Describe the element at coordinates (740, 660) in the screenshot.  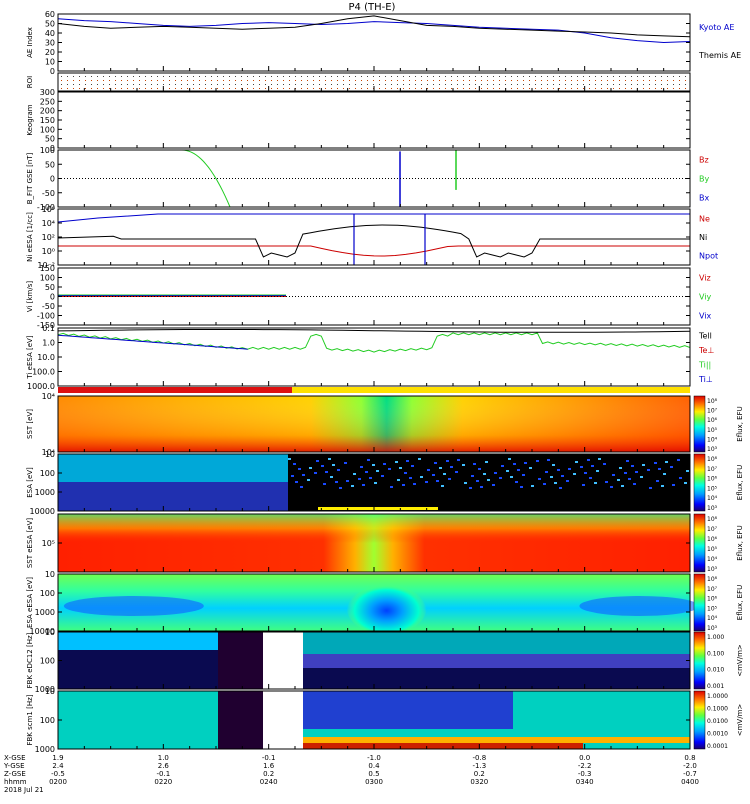
I see `colorbar-label-fbk1: <mV/m>` at that location.